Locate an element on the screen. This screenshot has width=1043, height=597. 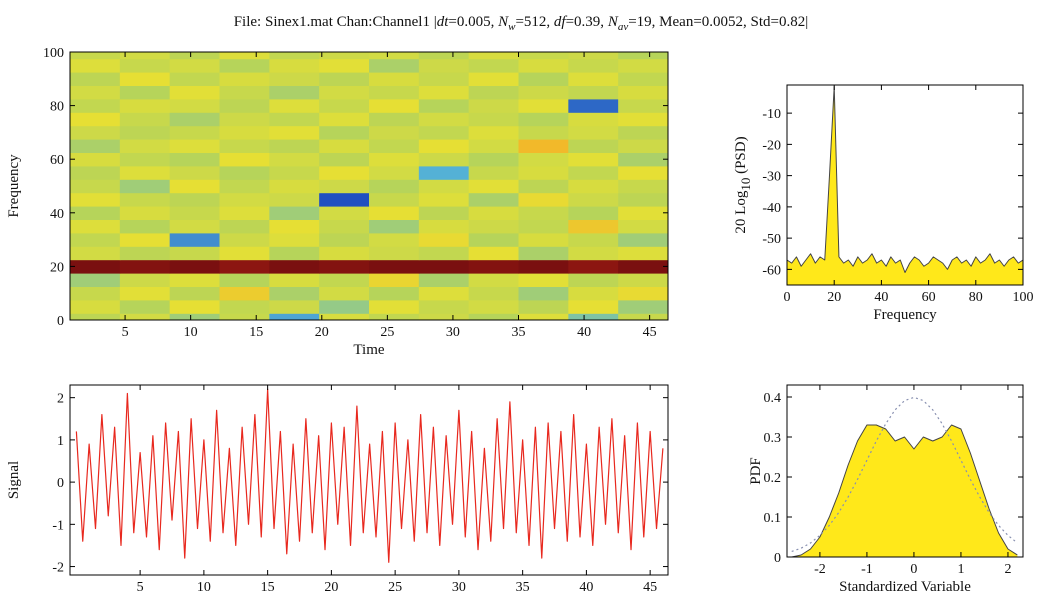
x-tick-label: 35 is located at coordinates (523, 587).